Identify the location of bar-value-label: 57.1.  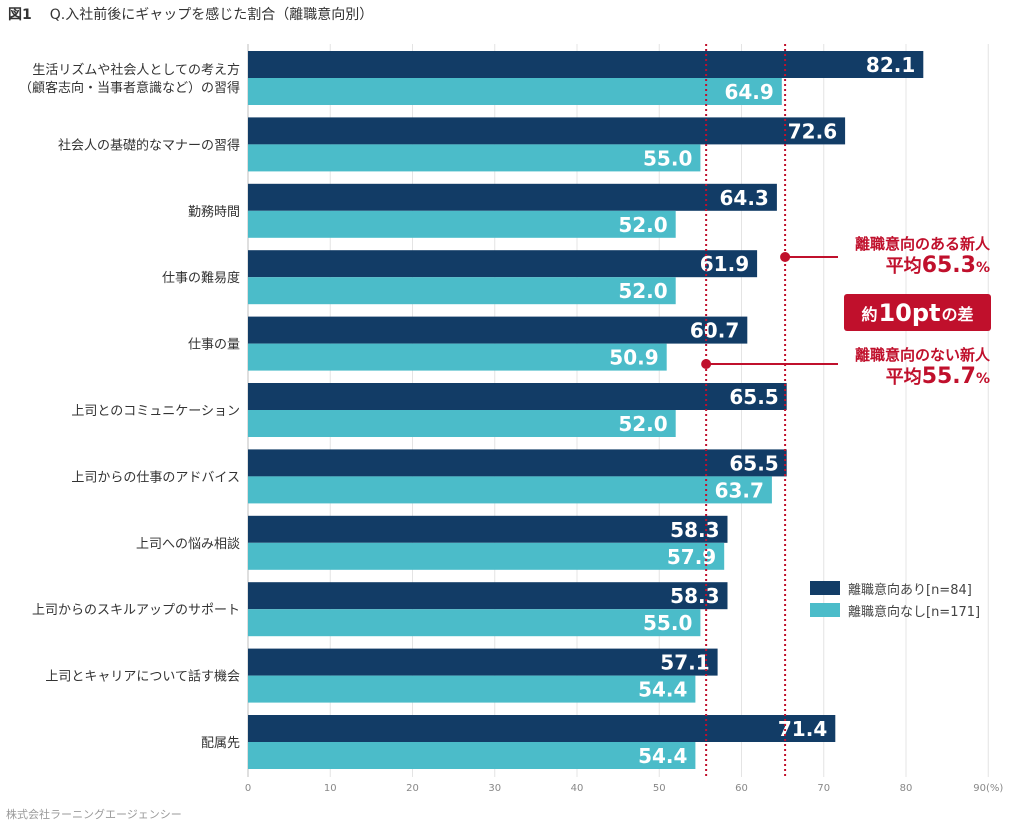
(684, 663).